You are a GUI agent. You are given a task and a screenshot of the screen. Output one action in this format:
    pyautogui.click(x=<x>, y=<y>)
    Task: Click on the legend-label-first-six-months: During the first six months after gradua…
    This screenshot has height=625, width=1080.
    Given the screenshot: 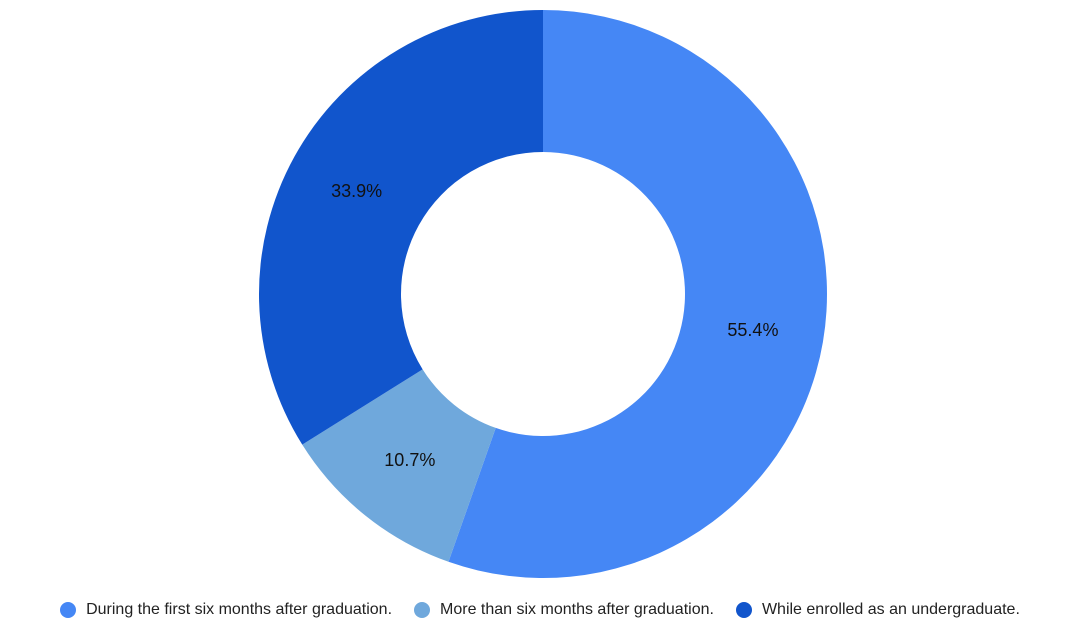 What is the action you would take?
    pyautogui.click(x=239, y=609)
    